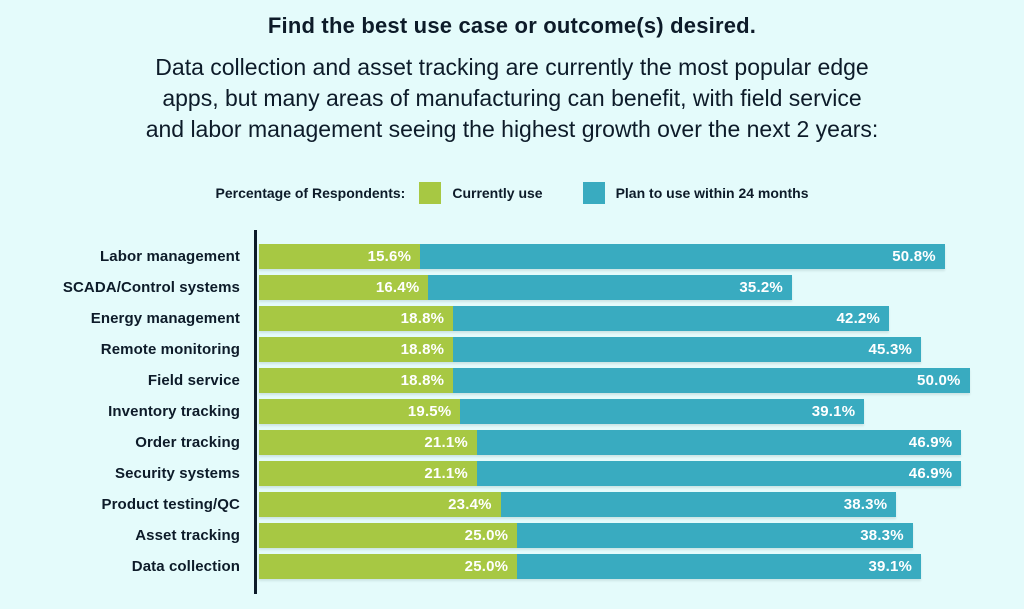 The width and height of the screenshot is (1024, 609). I want to click on chart-row: Data collection 25.0% 39.1%, so click(512, 566).